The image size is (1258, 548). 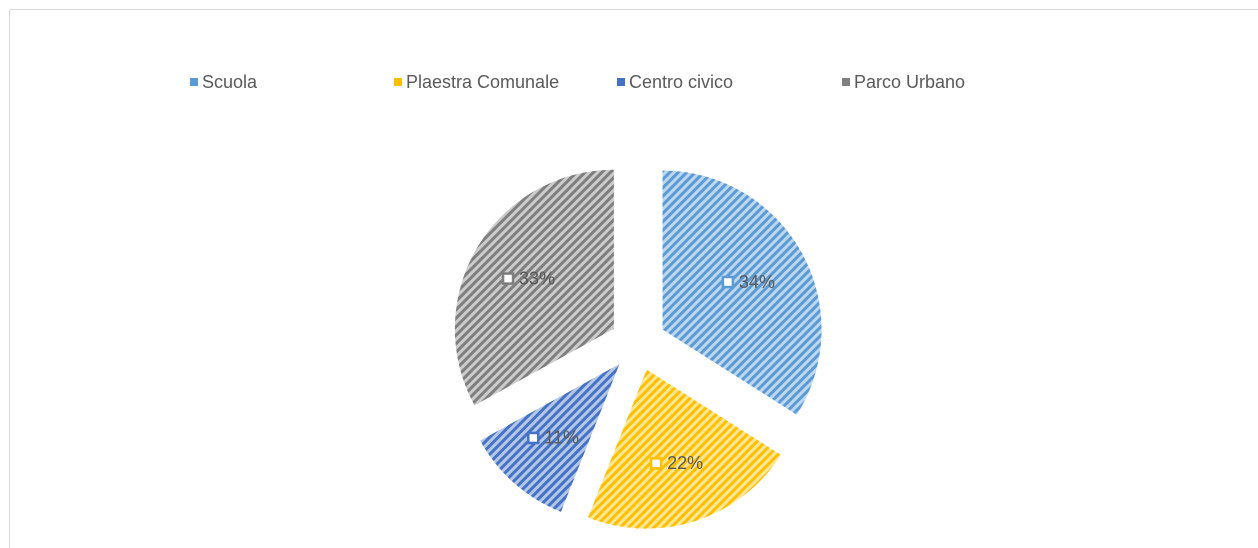 I want to click on legend-label: Parco Urbano, so click(x=909, y=82).